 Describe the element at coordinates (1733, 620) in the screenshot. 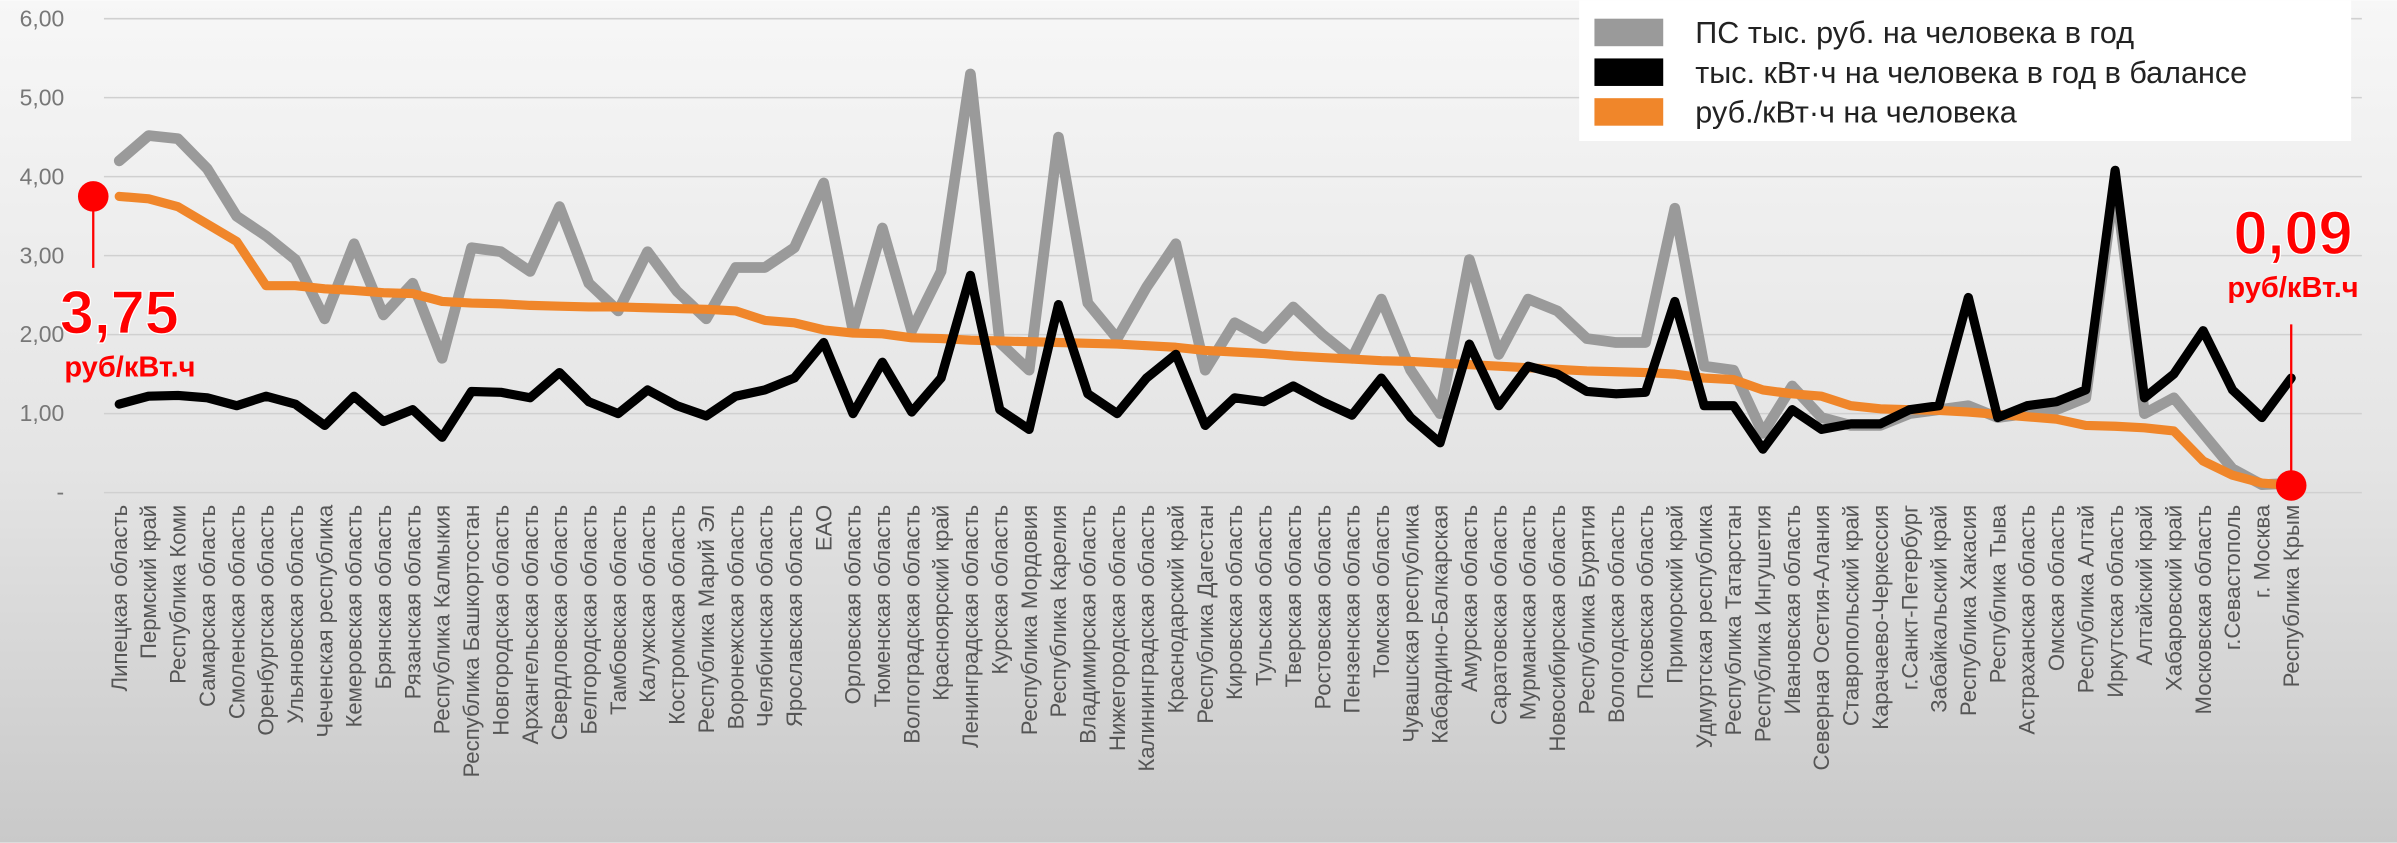

I see `x-tick-label: Республика Татарстан` at that location.